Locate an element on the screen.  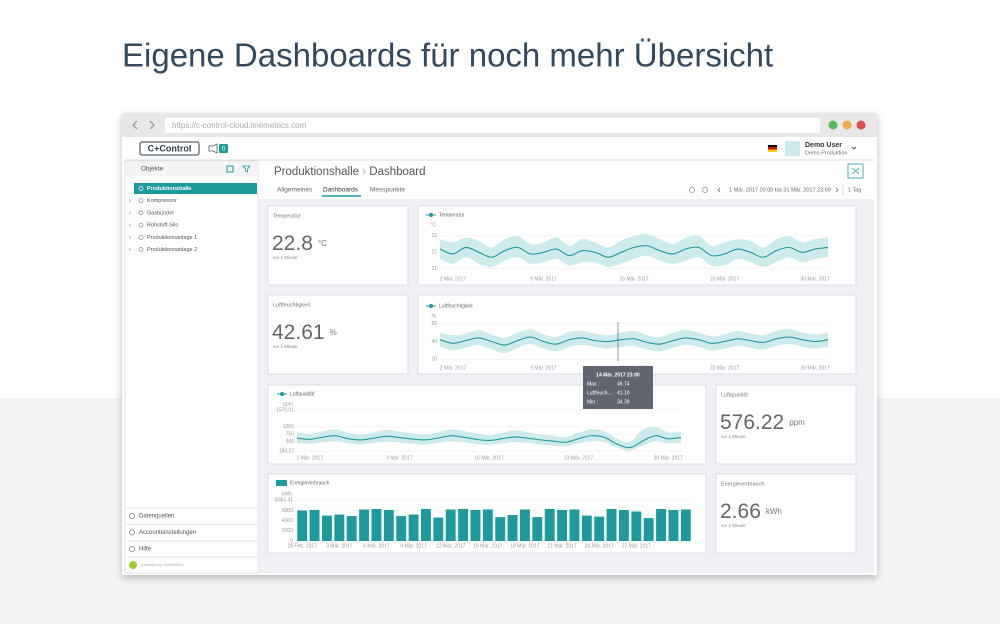
y-tick-label: 0 is located at coordinates (291, 541).